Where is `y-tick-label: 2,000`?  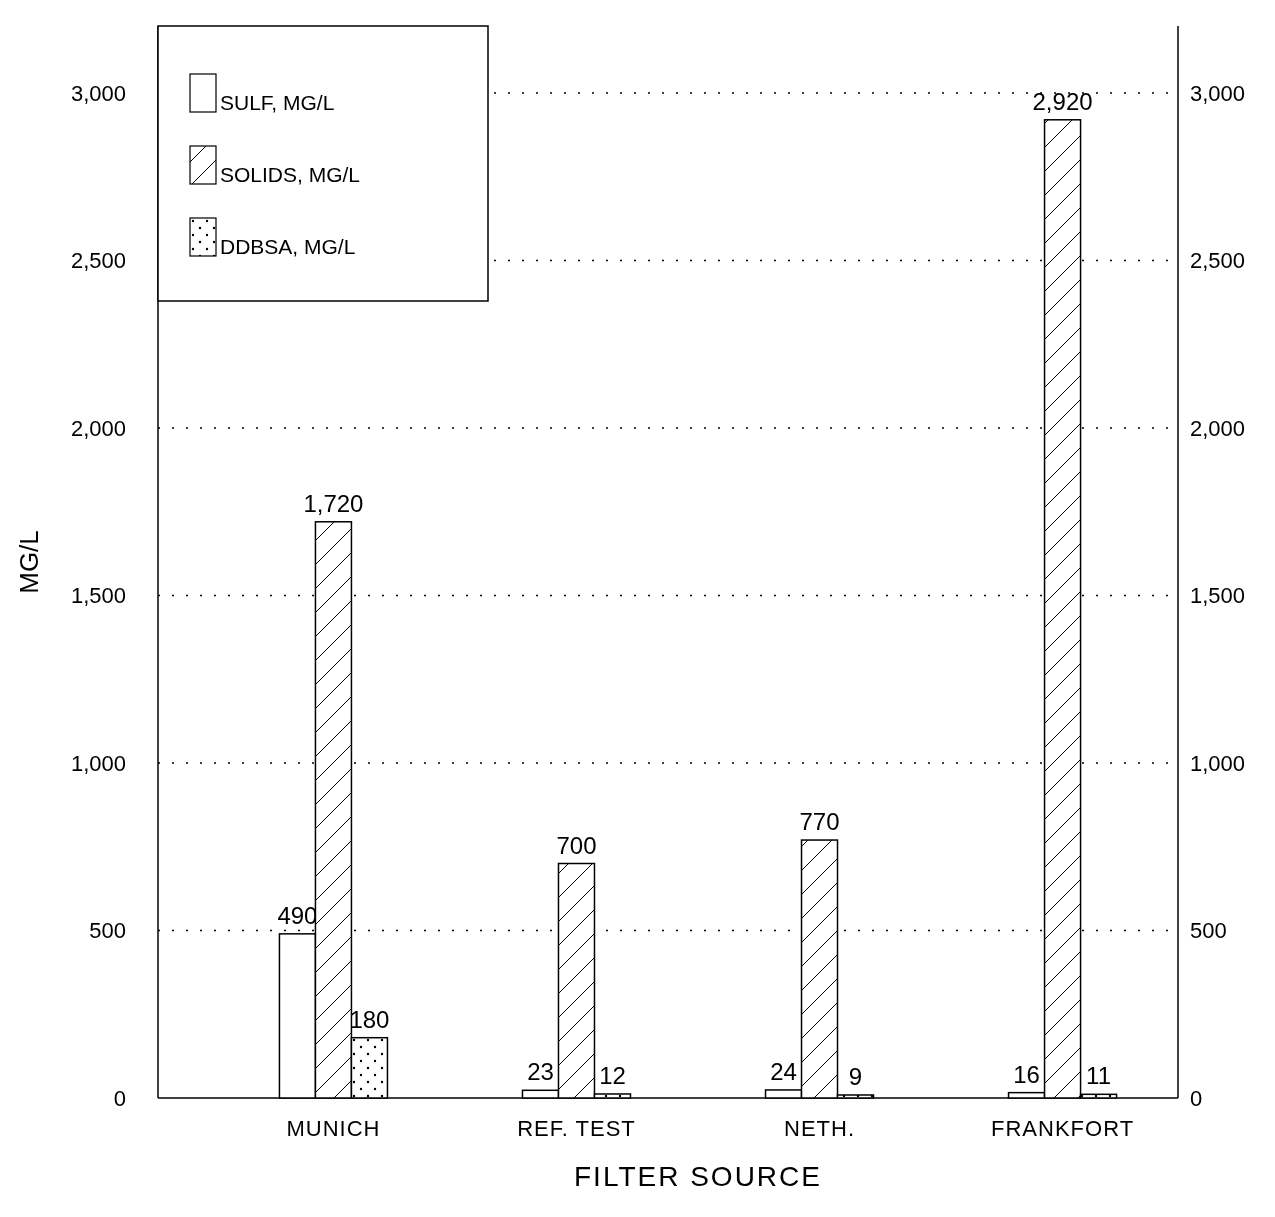 y-tick-label: 2,000 is located at coordinates (98, 428).